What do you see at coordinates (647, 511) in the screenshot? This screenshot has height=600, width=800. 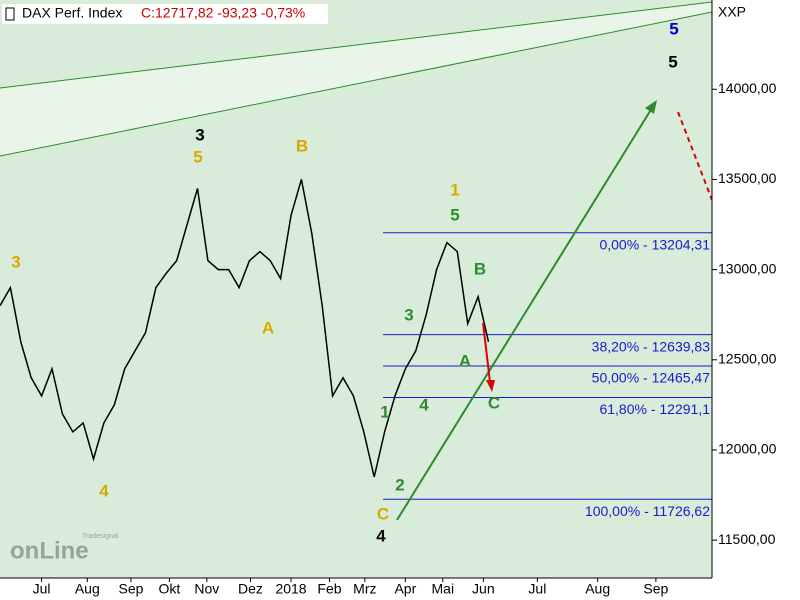 I see `fib-label: 100,00% - 11726,62` at bounding box center [647, 511].